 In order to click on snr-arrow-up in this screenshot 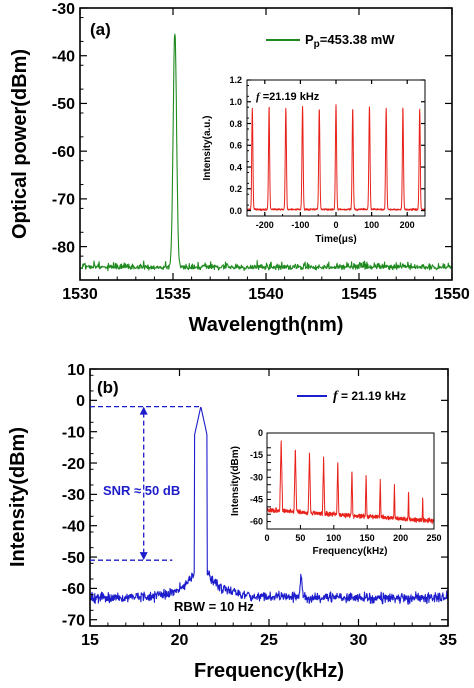, I will do `click(143, 410)`.